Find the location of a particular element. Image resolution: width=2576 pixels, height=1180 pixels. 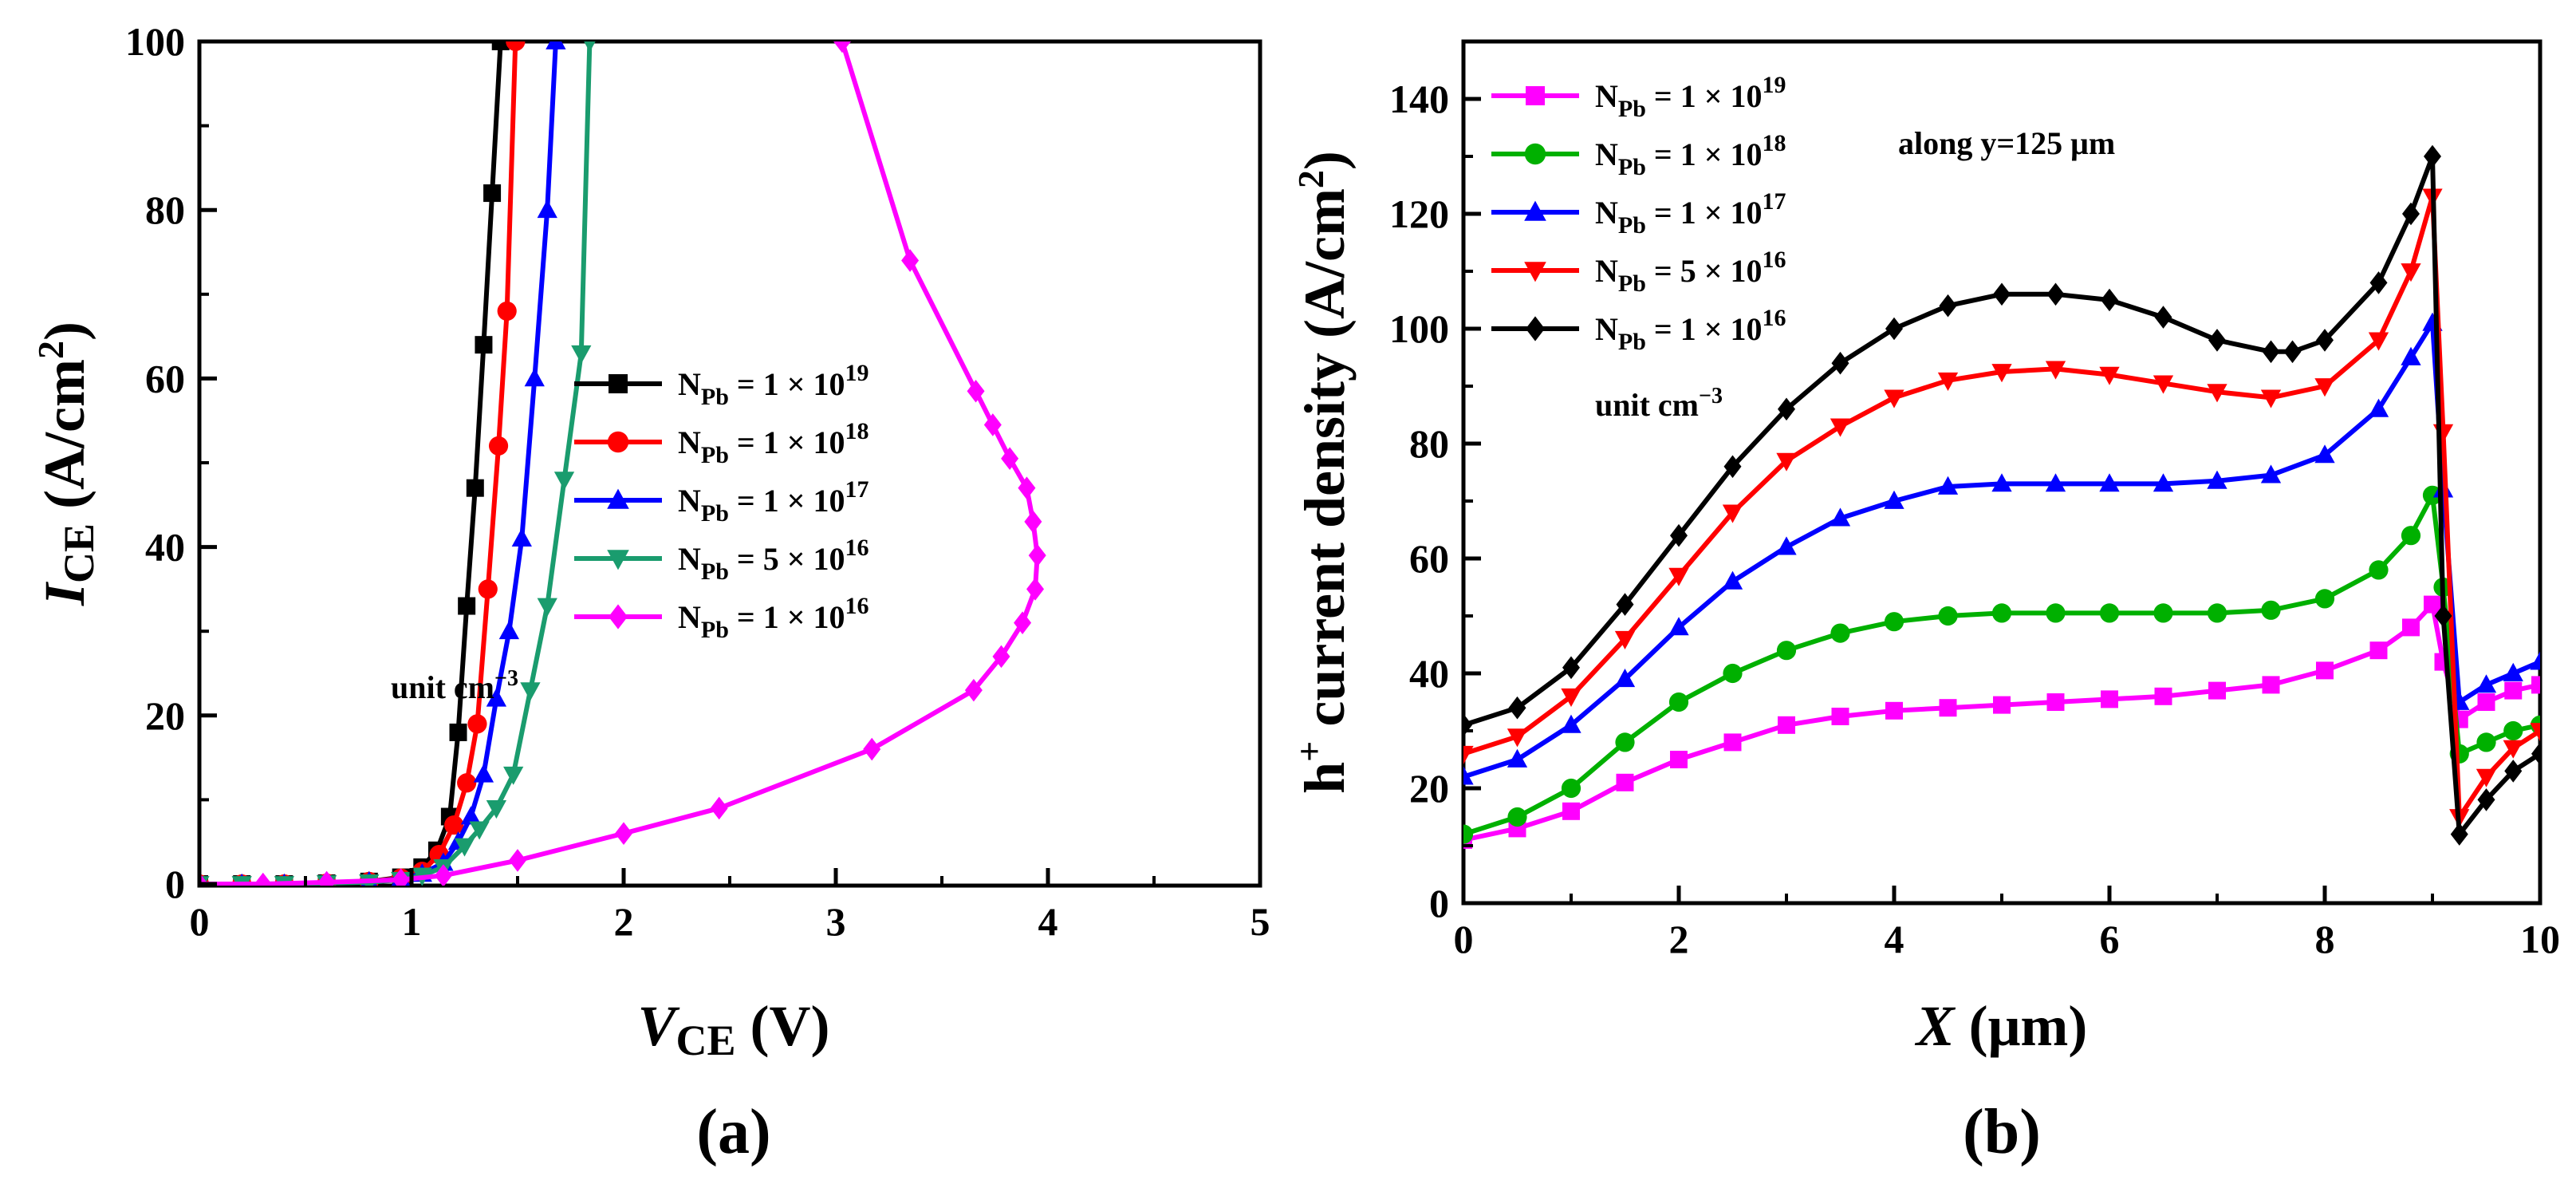

chart-a-legend-1-label: NPb = 1 × 1018 is located at coordinates (773, 443).